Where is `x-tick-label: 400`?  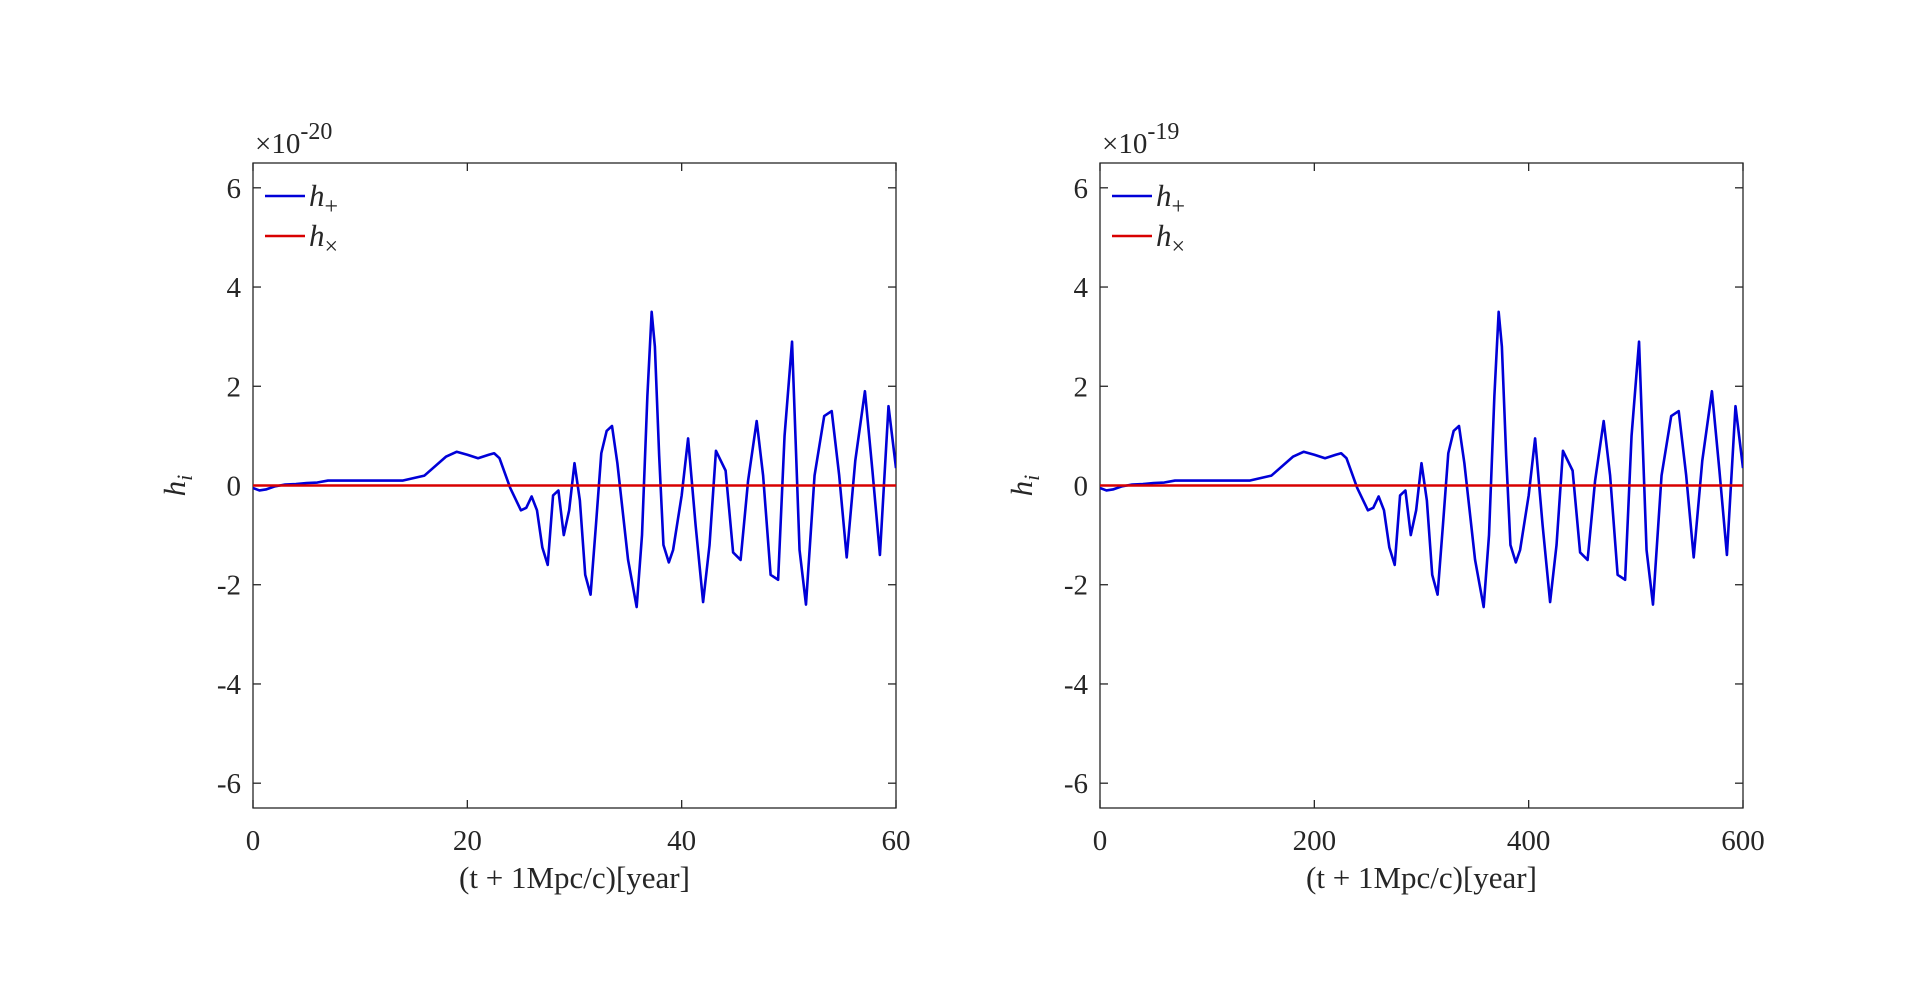
x-tick-label: 400 is located at coordinates (1529, 841).